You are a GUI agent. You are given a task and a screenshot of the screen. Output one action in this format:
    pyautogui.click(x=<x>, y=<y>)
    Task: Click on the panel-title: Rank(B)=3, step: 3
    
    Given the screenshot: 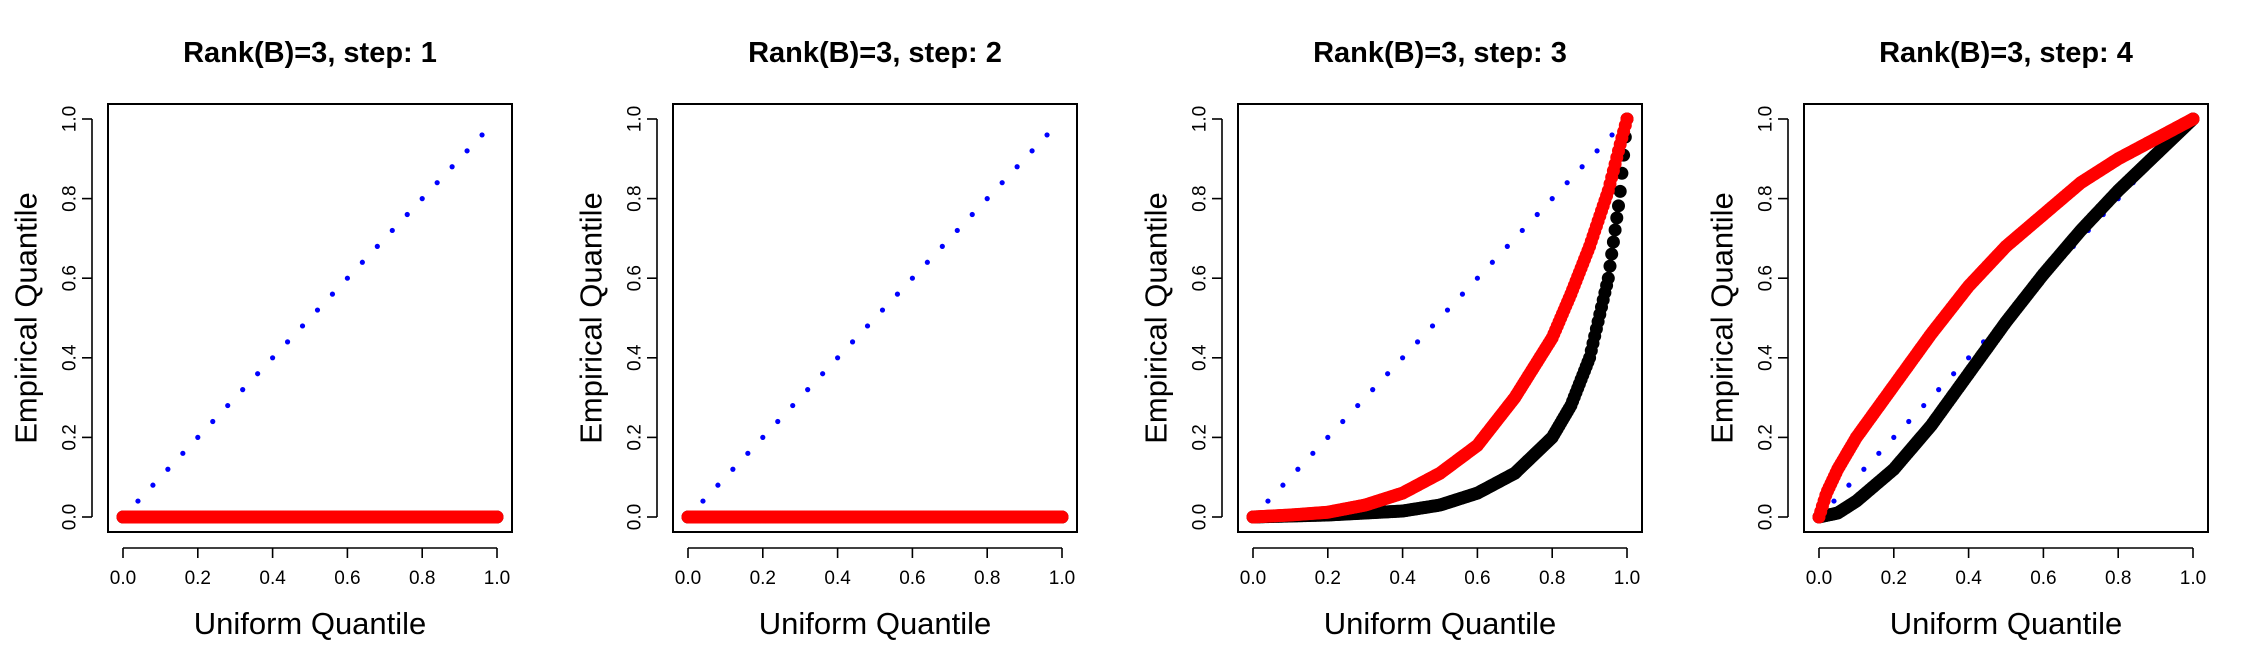 What is the action you would take?
    pyautogui.click(x=1440, y=53)
    